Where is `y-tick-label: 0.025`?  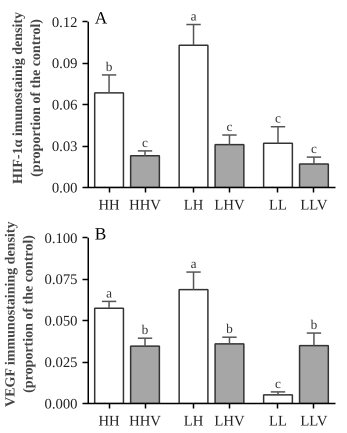 y-tick-label: 0.025 is located at coordinates (61, 363).